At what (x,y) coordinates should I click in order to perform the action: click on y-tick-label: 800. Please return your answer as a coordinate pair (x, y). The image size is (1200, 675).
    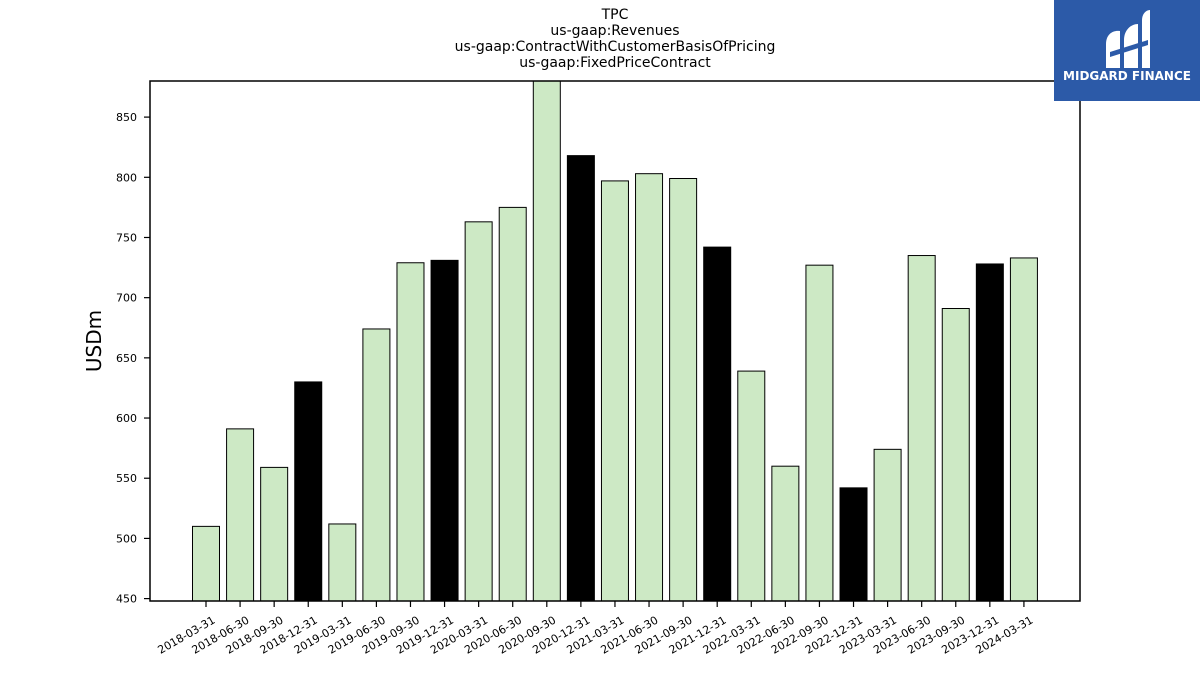
    Looking at the image, I should click on (126, 177).